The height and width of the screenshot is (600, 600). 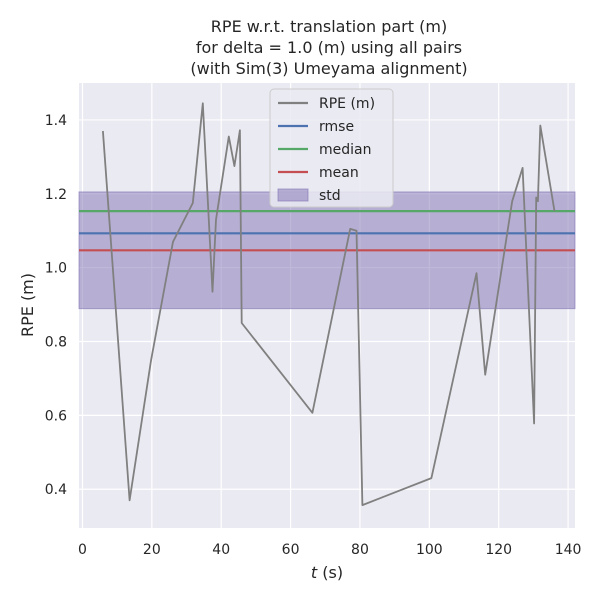 What do you see at coordinates (314, 572) in the screenshot?
I see `x-axis-label-var: t` at bounding box center [314, 572].